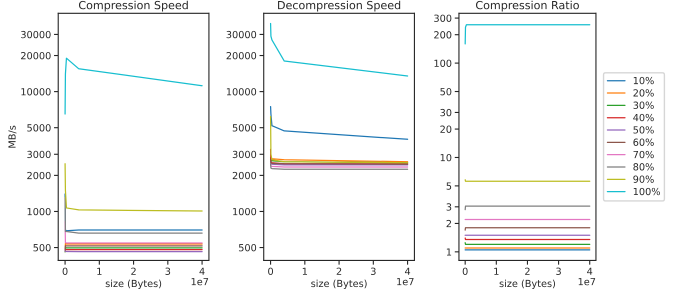 This screenshot has height=296, width=685. What do you see at coordinates (643, 130) in the screenshot?
I see `legend-label: 50%` at bounding box center [643, 130].